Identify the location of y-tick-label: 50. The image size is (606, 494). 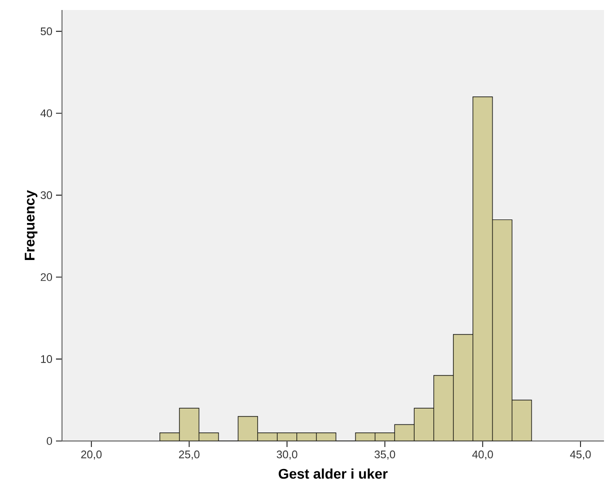
(46, 31).